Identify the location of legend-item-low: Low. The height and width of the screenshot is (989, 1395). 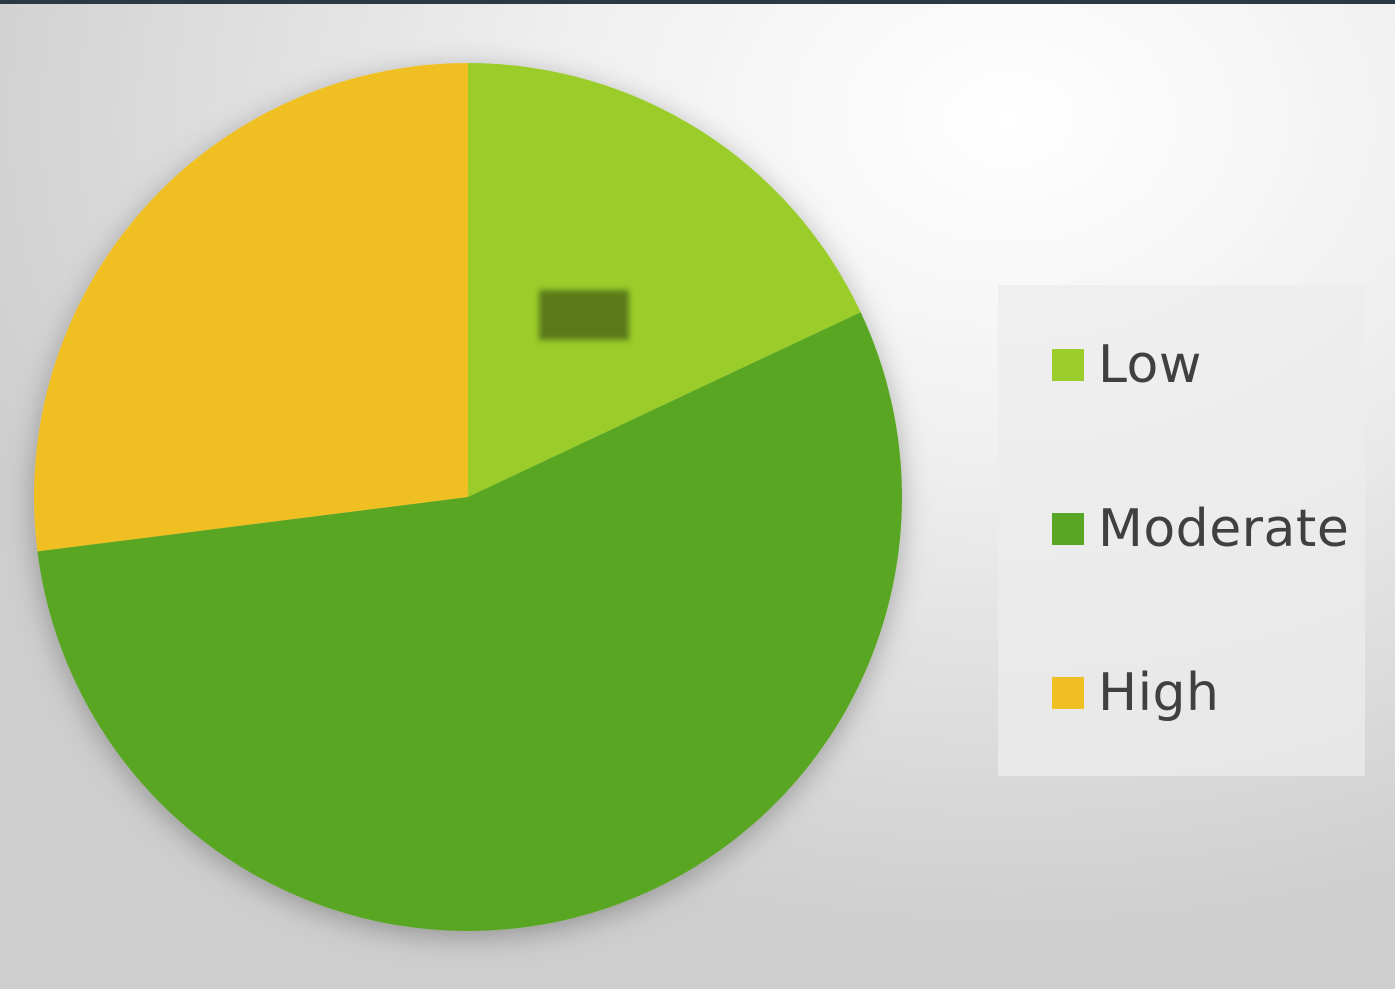
(1127, 365).